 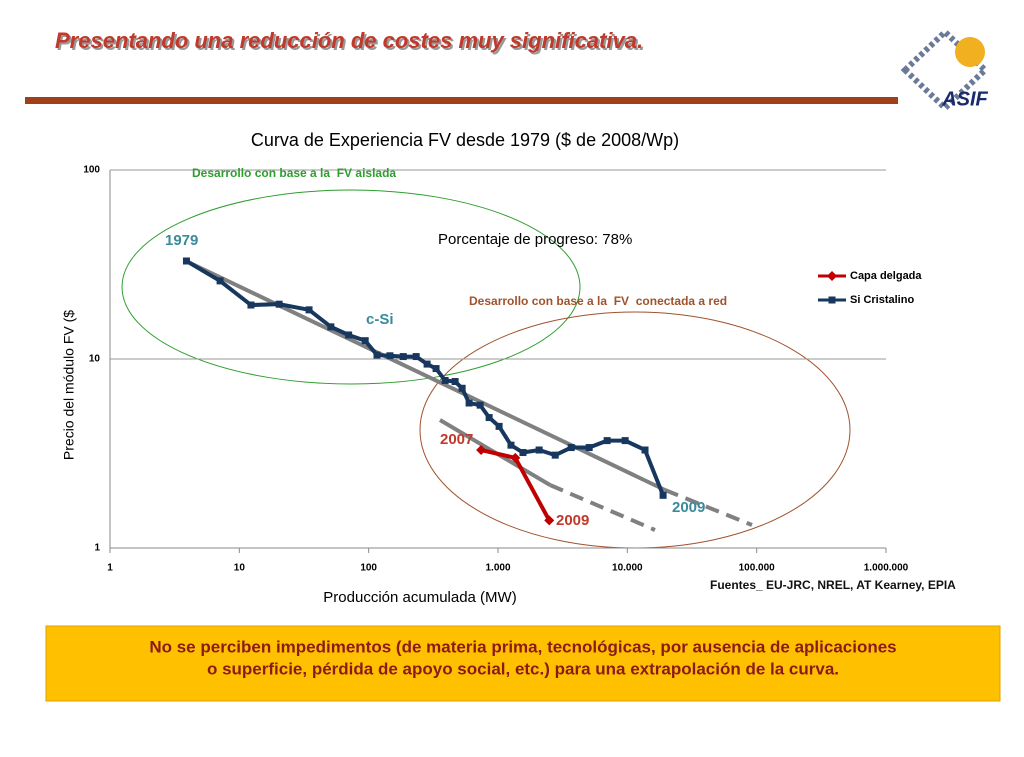 I want to click on x-tick-label: 1.000.000, so click(x=886, y=568).